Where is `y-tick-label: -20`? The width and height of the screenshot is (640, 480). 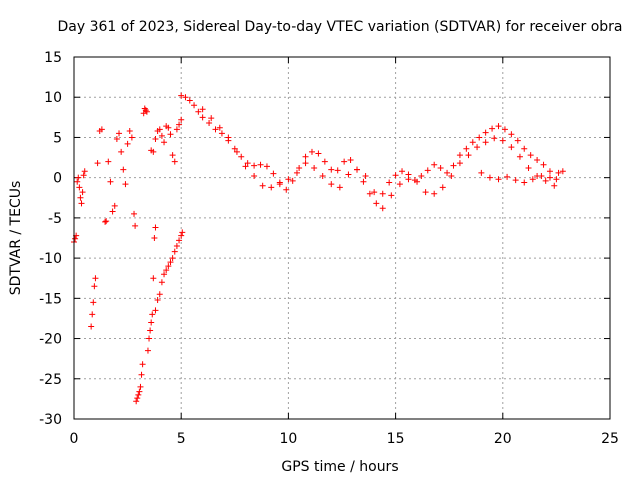 y-tick-label: -20 is located at coordinates (50, 340).